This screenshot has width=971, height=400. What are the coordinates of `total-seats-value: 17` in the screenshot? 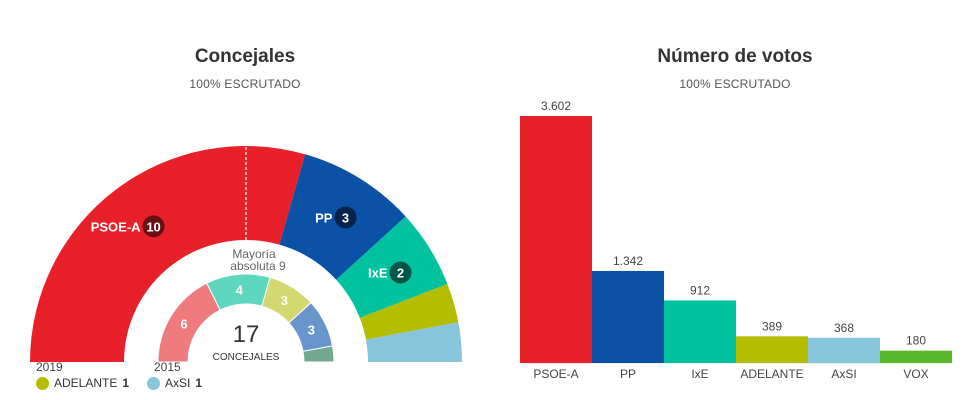 It's located at (246, 334).